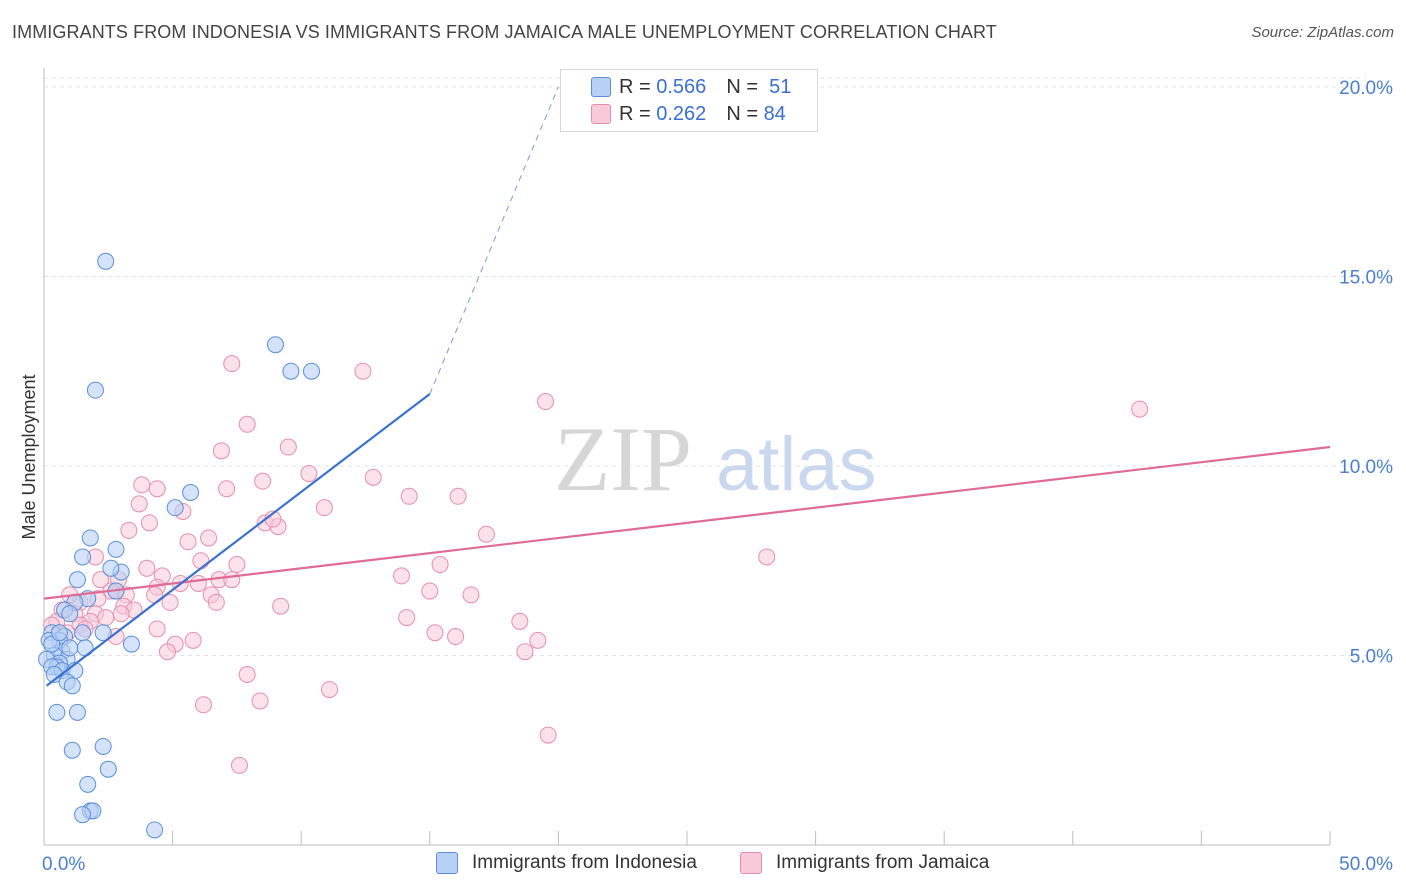  I want to click on watermark-atlas: atlas, so click(796, 464).